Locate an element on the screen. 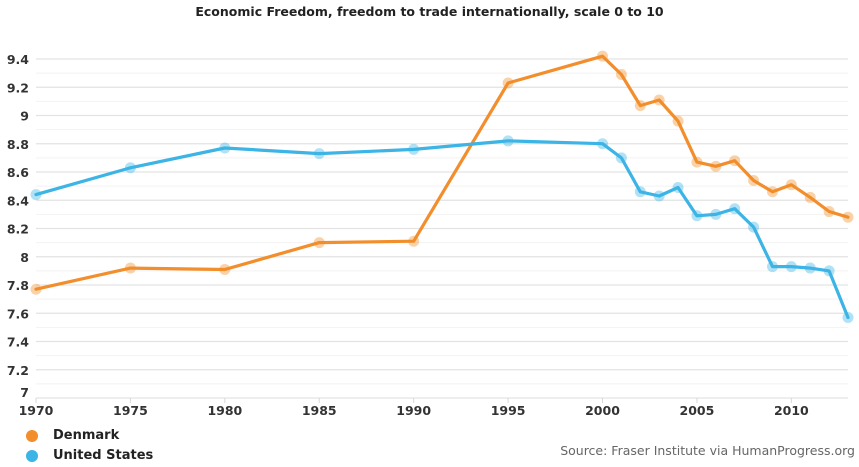 Image resolution: width=859 pixels, height=467 pixels. y-tick-label: 8.2 is located at coordinates (18, 229).